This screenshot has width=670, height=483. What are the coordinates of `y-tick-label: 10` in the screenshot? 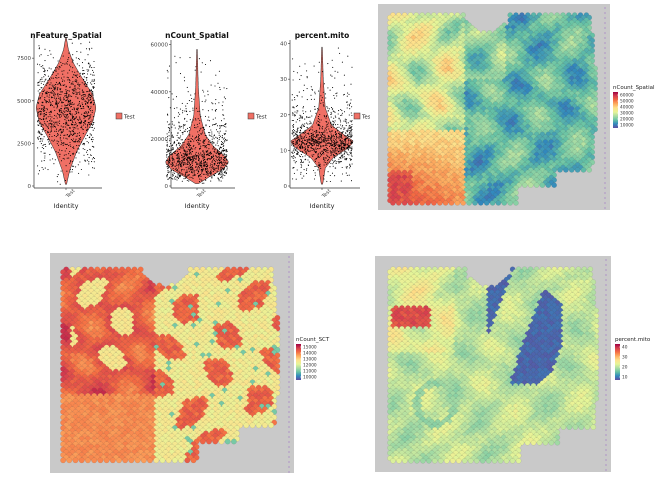 It's located at (283, 151).